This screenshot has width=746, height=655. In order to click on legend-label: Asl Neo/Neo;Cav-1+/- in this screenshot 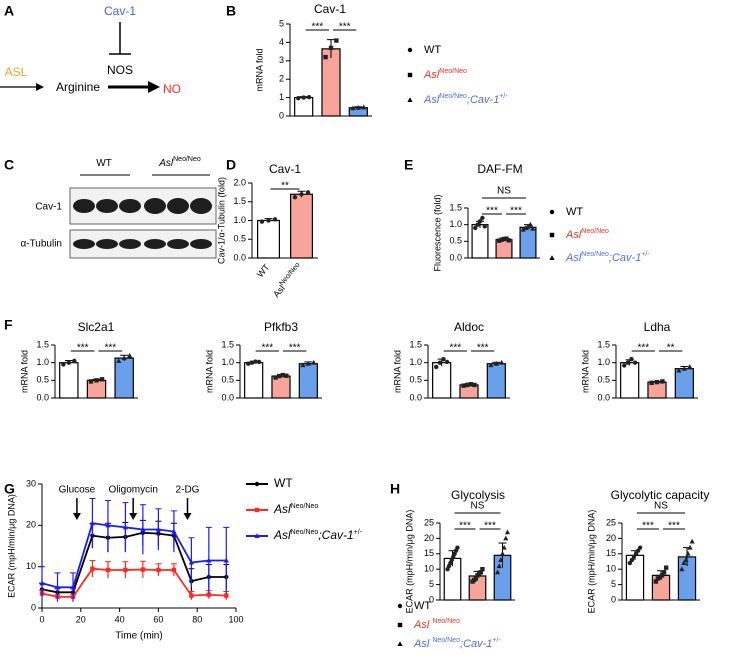, I will do `click(457, 643)`.